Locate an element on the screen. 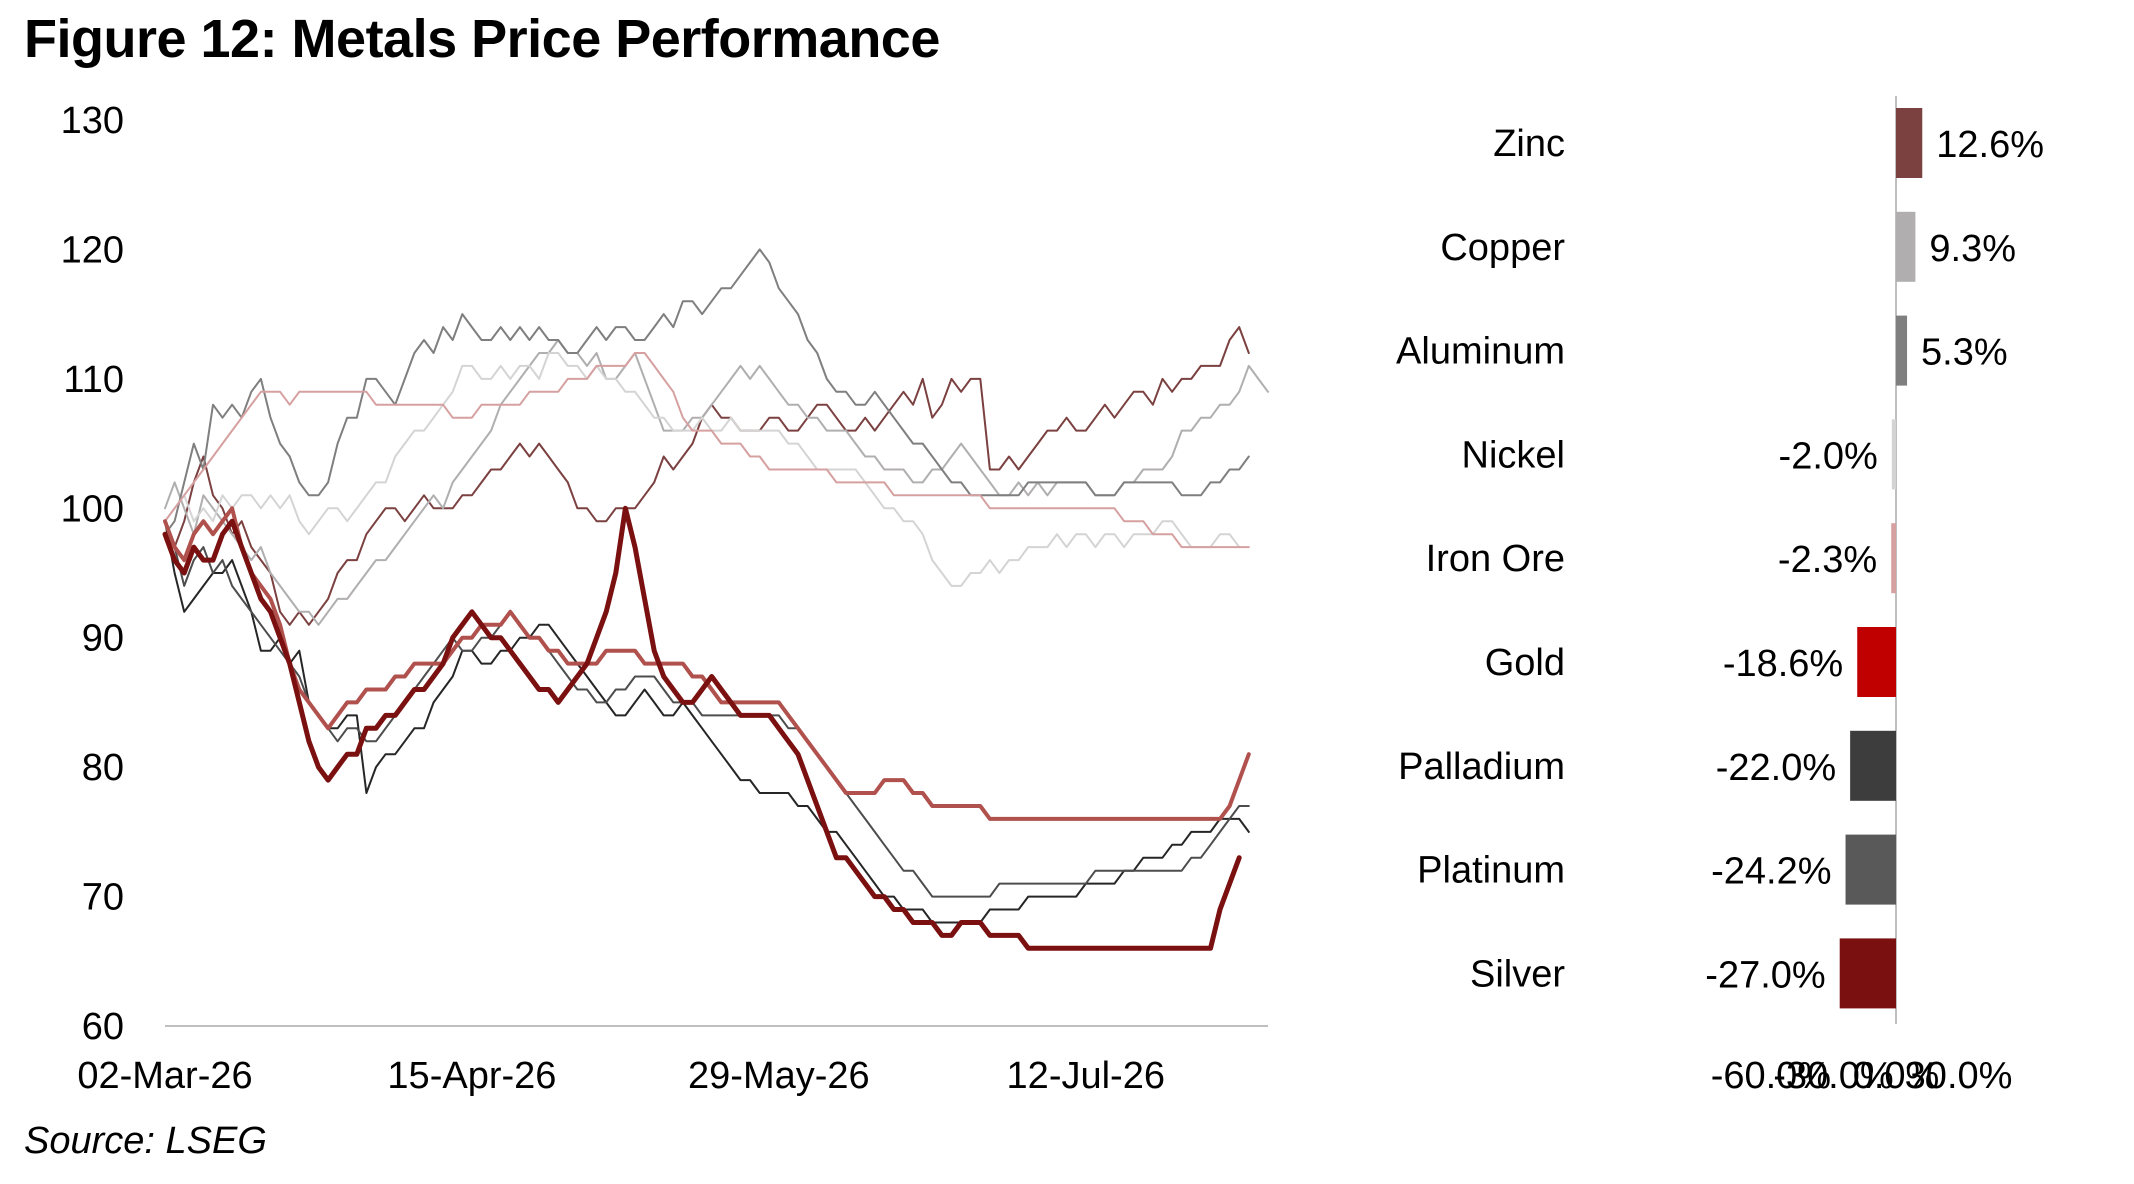 This screenshot has width=2134, height=1184. x-tick-label: 02-Mar-26 is located at coordinates (164, 1076).